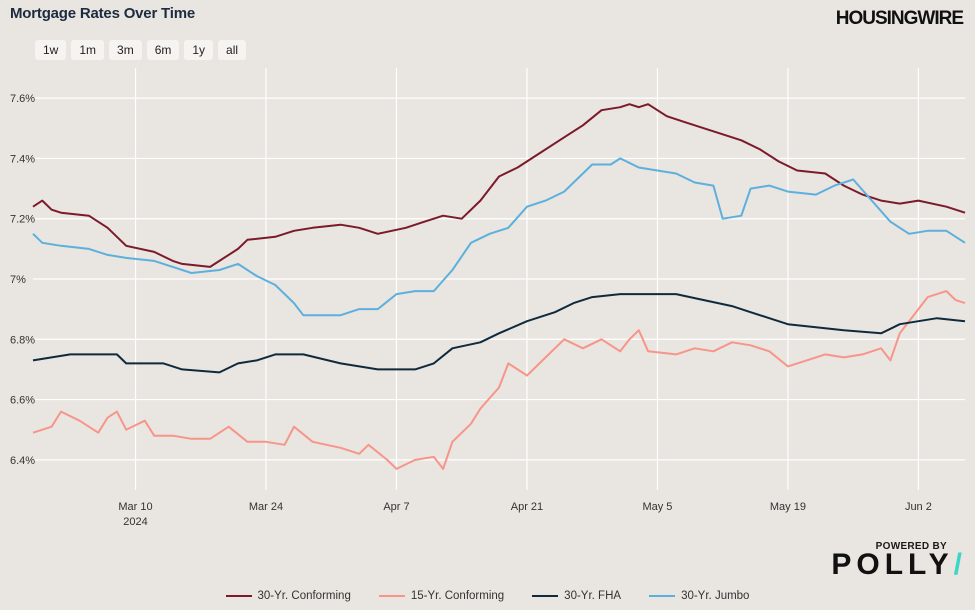 The height and width of the screenshot is (610, 975). Describe the element at coordinates (457, 596) in the screenshot. I see `legend-label: 15-Yr. Conforming` at that location.